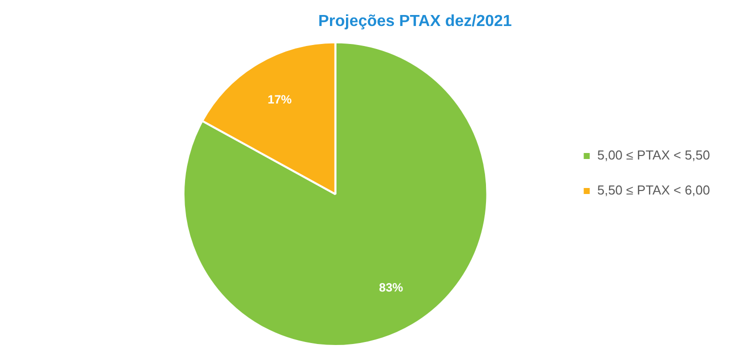 The width and height of the screenshot is (750, 355). What do you see at coordinates (653, 155) in the screenshot?
I see `legend-label: 5,00 ≤ PTAX < 5,50` at bounding box center [653, 155].